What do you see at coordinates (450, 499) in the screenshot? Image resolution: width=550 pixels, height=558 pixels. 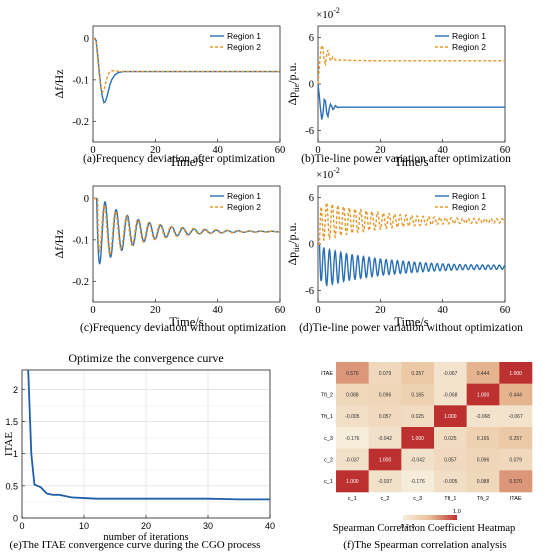 I see `heatmap-col-label: Tfi_1` at bounding box center [450, 499].